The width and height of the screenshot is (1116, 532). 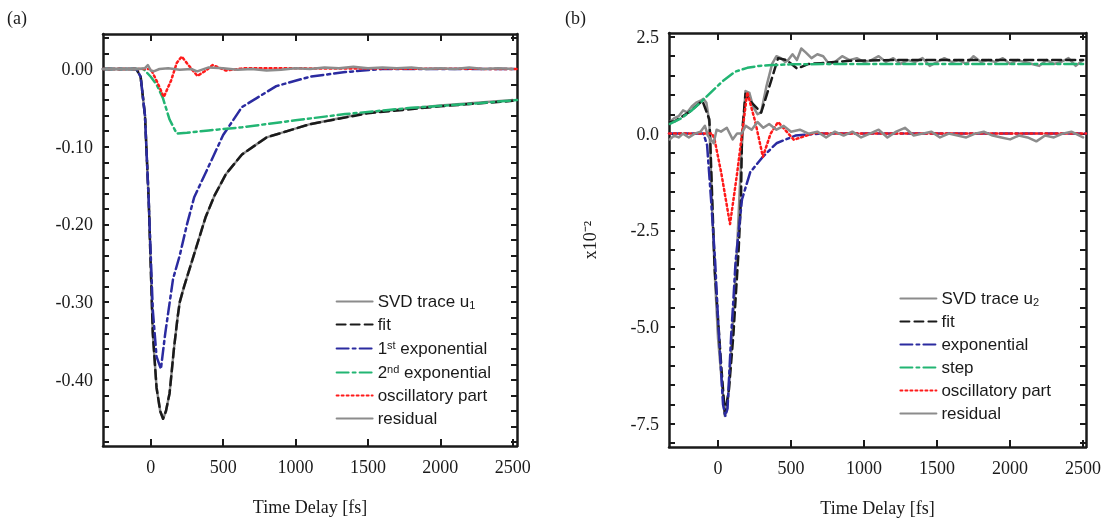 What do you see at coordinates (590, 240) in the screenshot?
I see `y-axis-title: x10⁻²` at bounding box center [590, 240].